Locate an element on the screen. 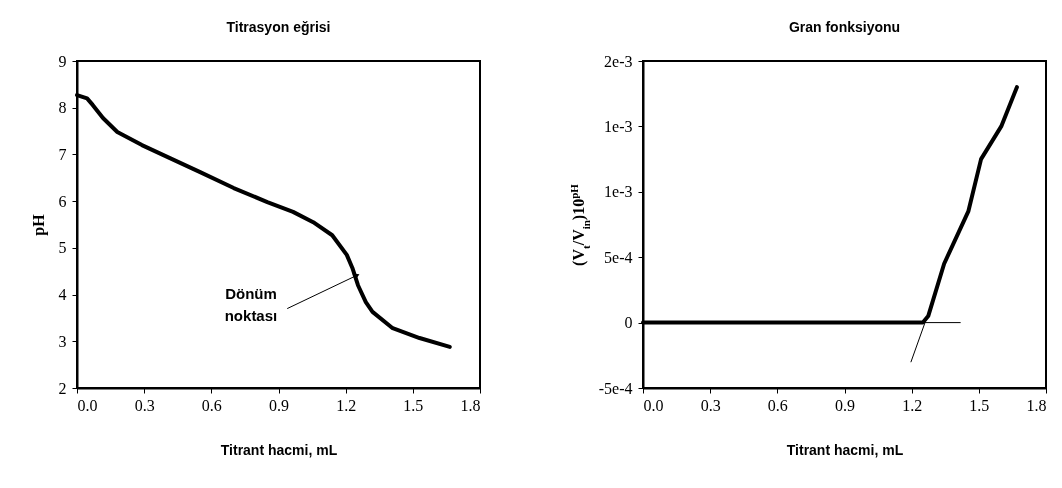 Image resolution: width=1062 pixels, height=488 pixels. y-tick-label: 6 is located at coordinates (62, 201).